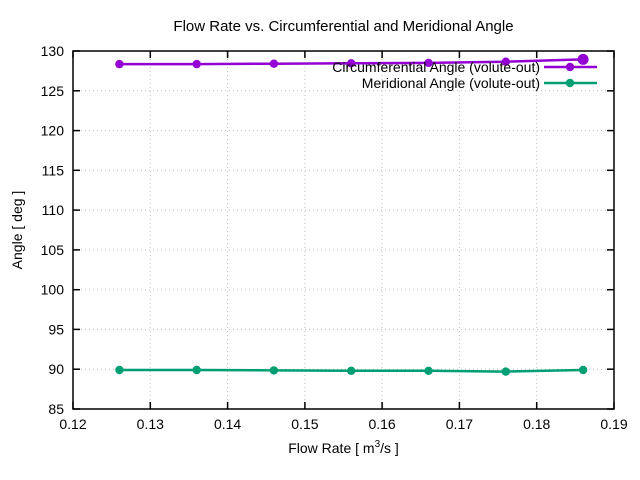 Image resolution: width=640 pixels, height=480 pixels. Describe the element at coordinates (343, 447) in the screenshot. I see `x-axis-label: Flow Rate [ m3/s ]` at that location.